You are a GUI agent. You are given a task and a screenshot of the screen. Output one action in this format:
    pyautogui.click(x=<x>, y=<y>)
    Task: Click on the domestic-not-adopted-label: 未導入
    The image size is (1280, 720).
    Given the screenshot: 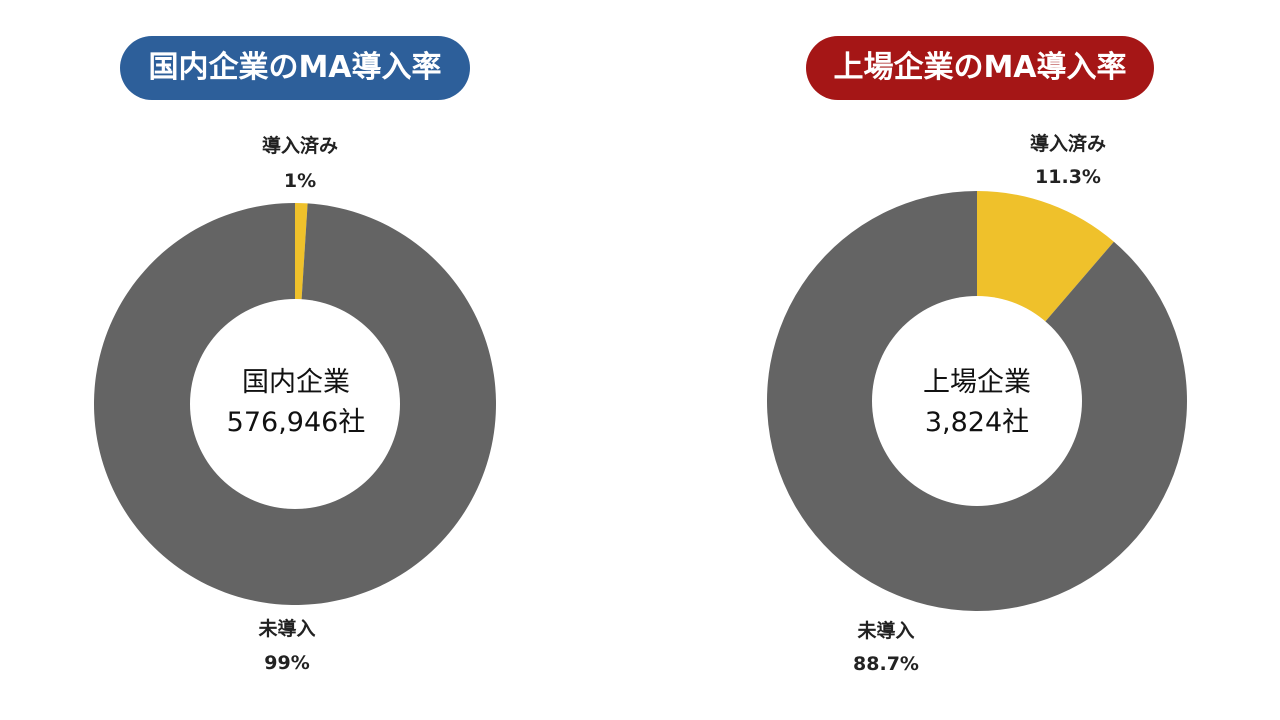 What is the action you would take?
    pyautogui.click(x=286, y=628)
    